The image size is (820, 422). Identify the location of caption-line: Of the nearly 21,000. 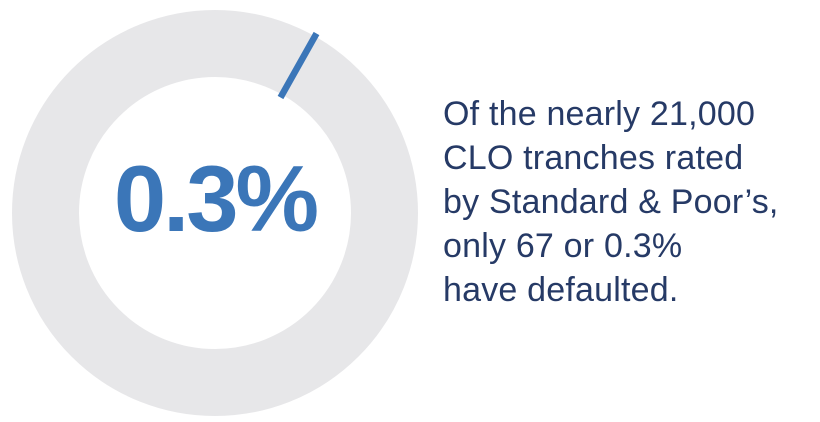
(599, 114).